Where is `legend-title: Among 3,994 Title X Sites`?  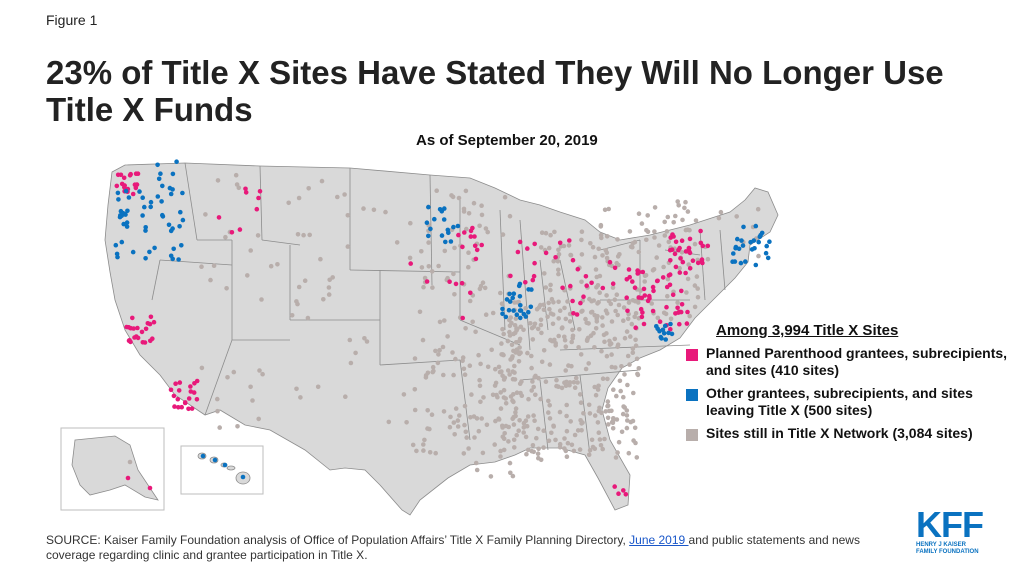
legend-title: Among 3,994 Title X Sites is located at coordinates (807, 330).